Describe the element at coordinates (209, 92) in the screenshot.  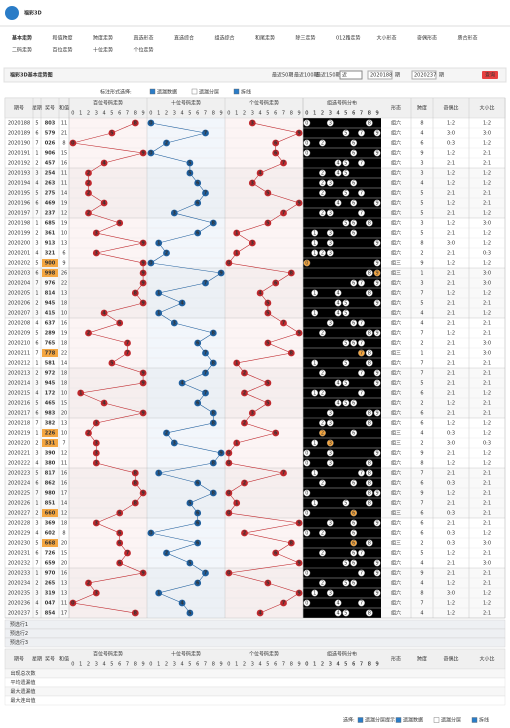
I see `option-label: 遗漏分层` at that location.